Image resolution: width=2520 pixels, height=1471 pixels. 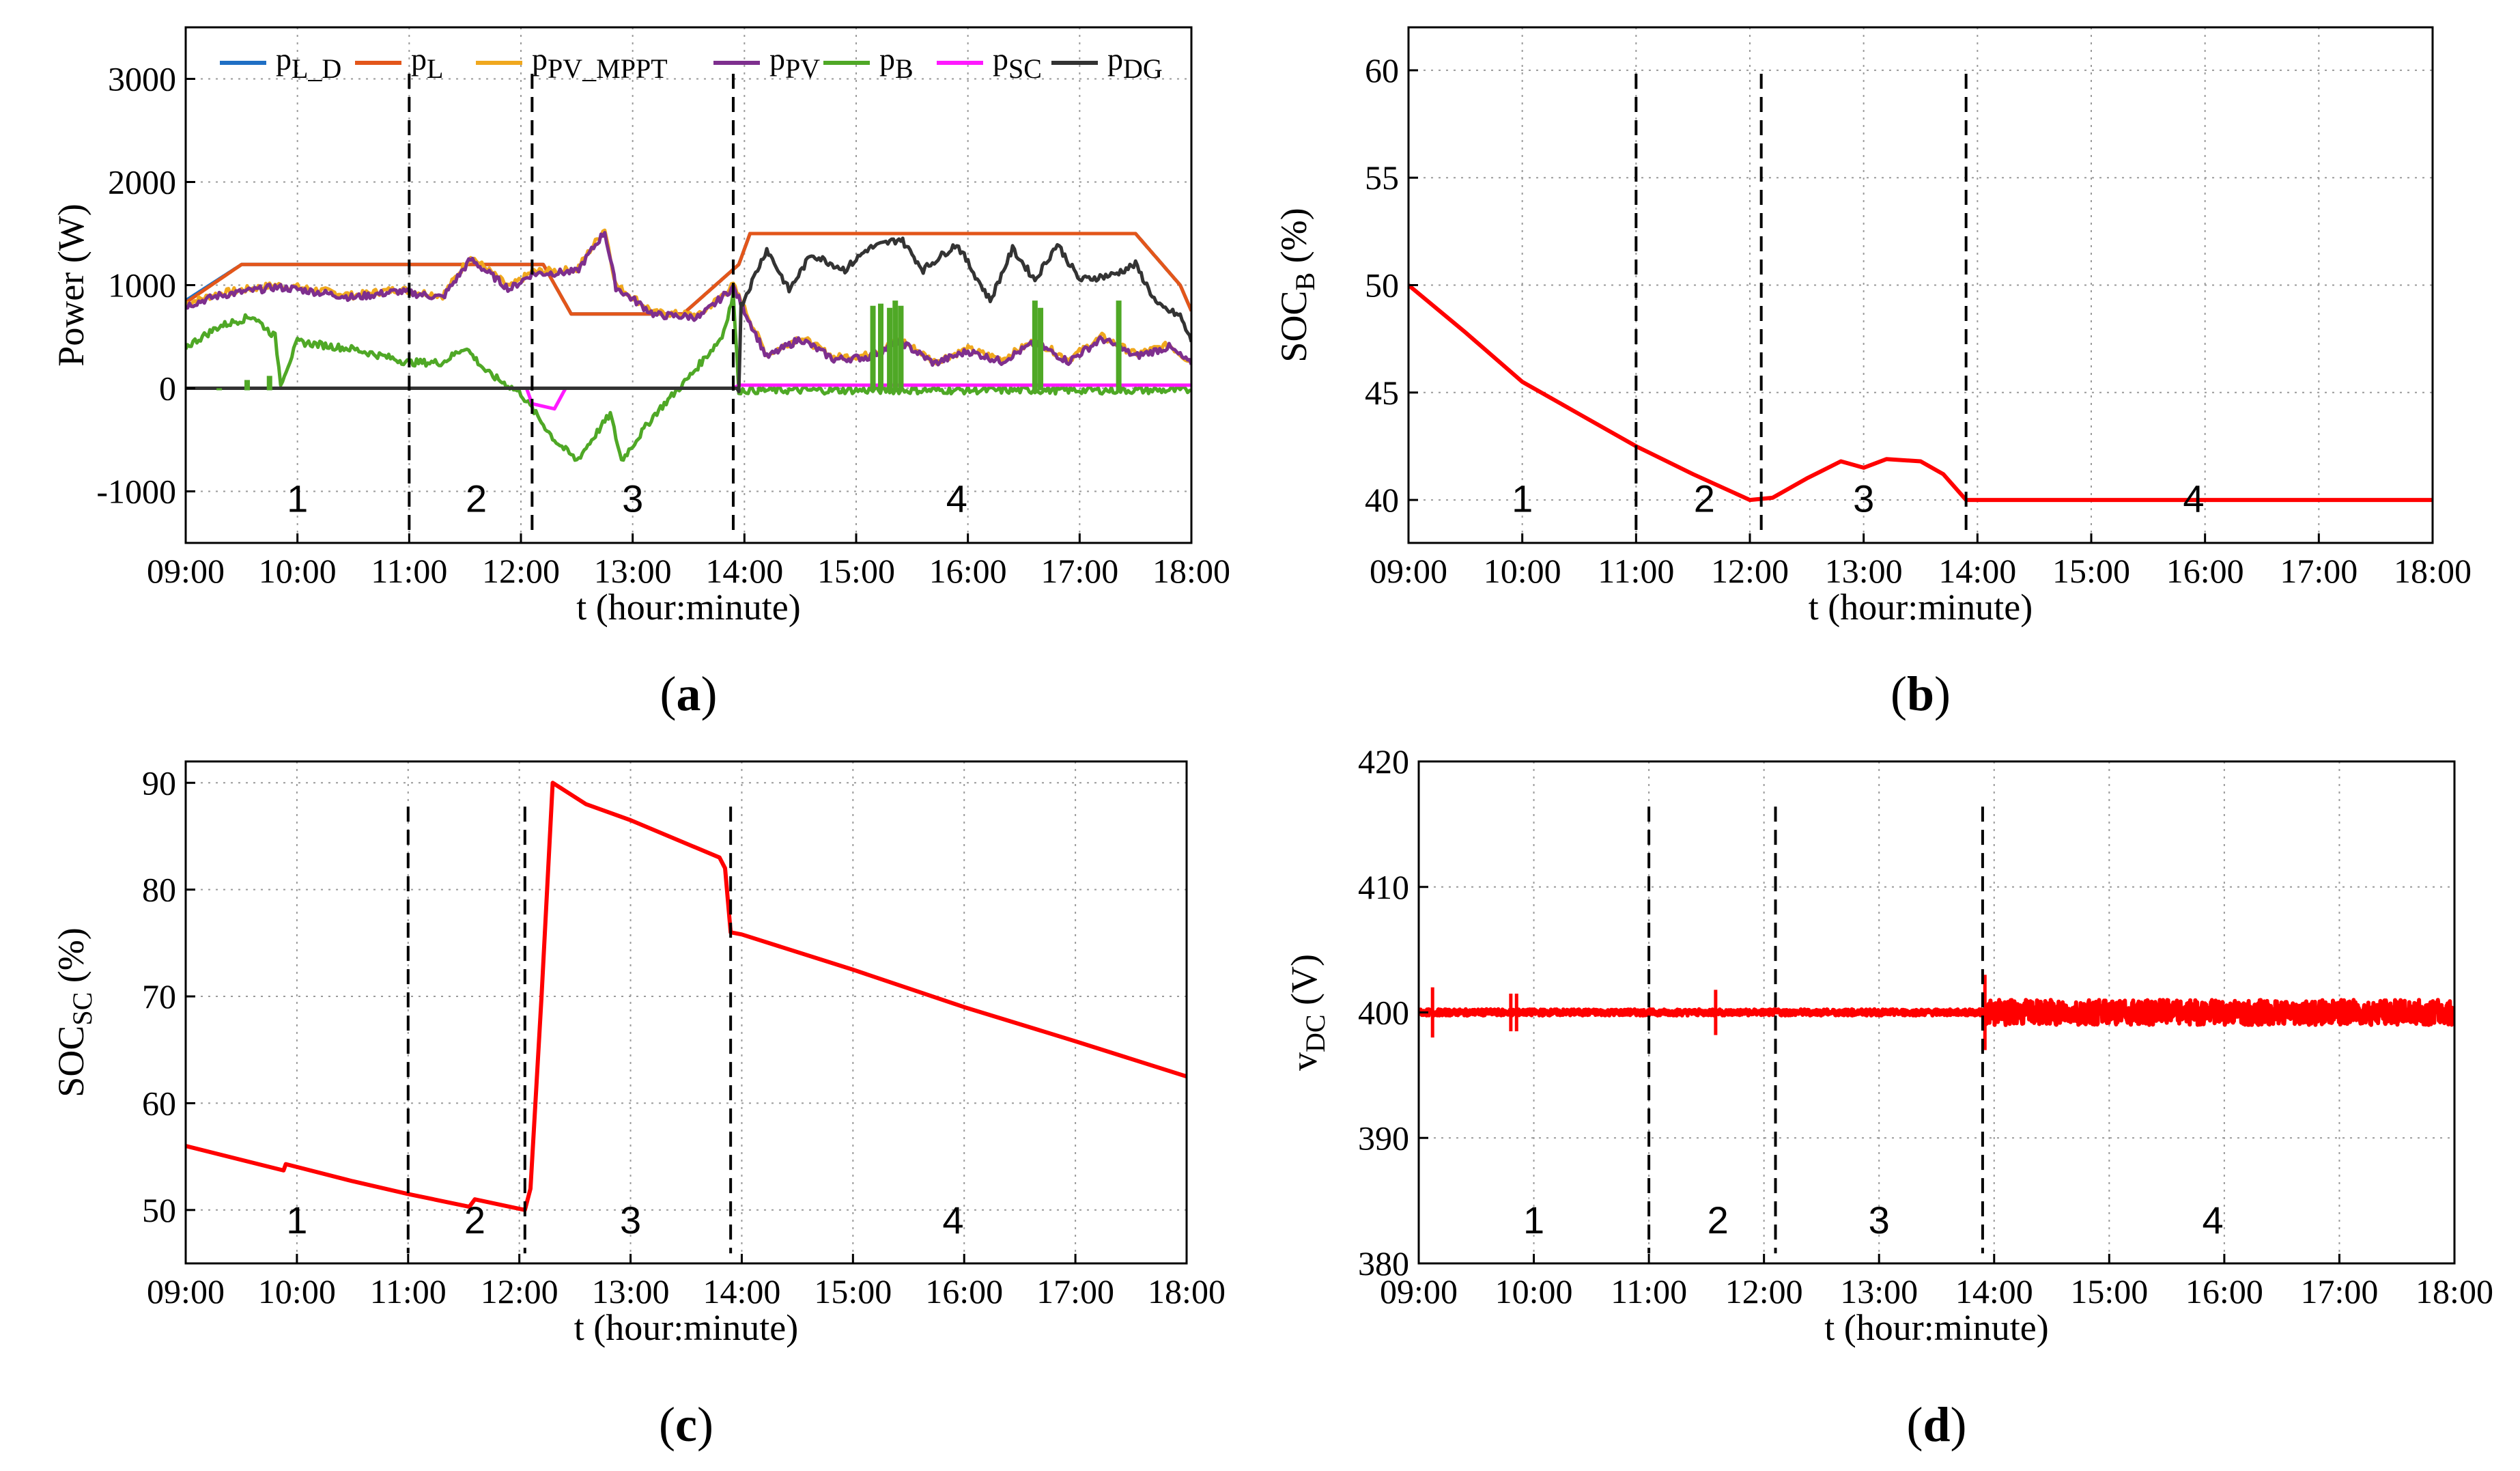 I want to click on legend-label-subscript: L_D, so click(x=316, y=68).